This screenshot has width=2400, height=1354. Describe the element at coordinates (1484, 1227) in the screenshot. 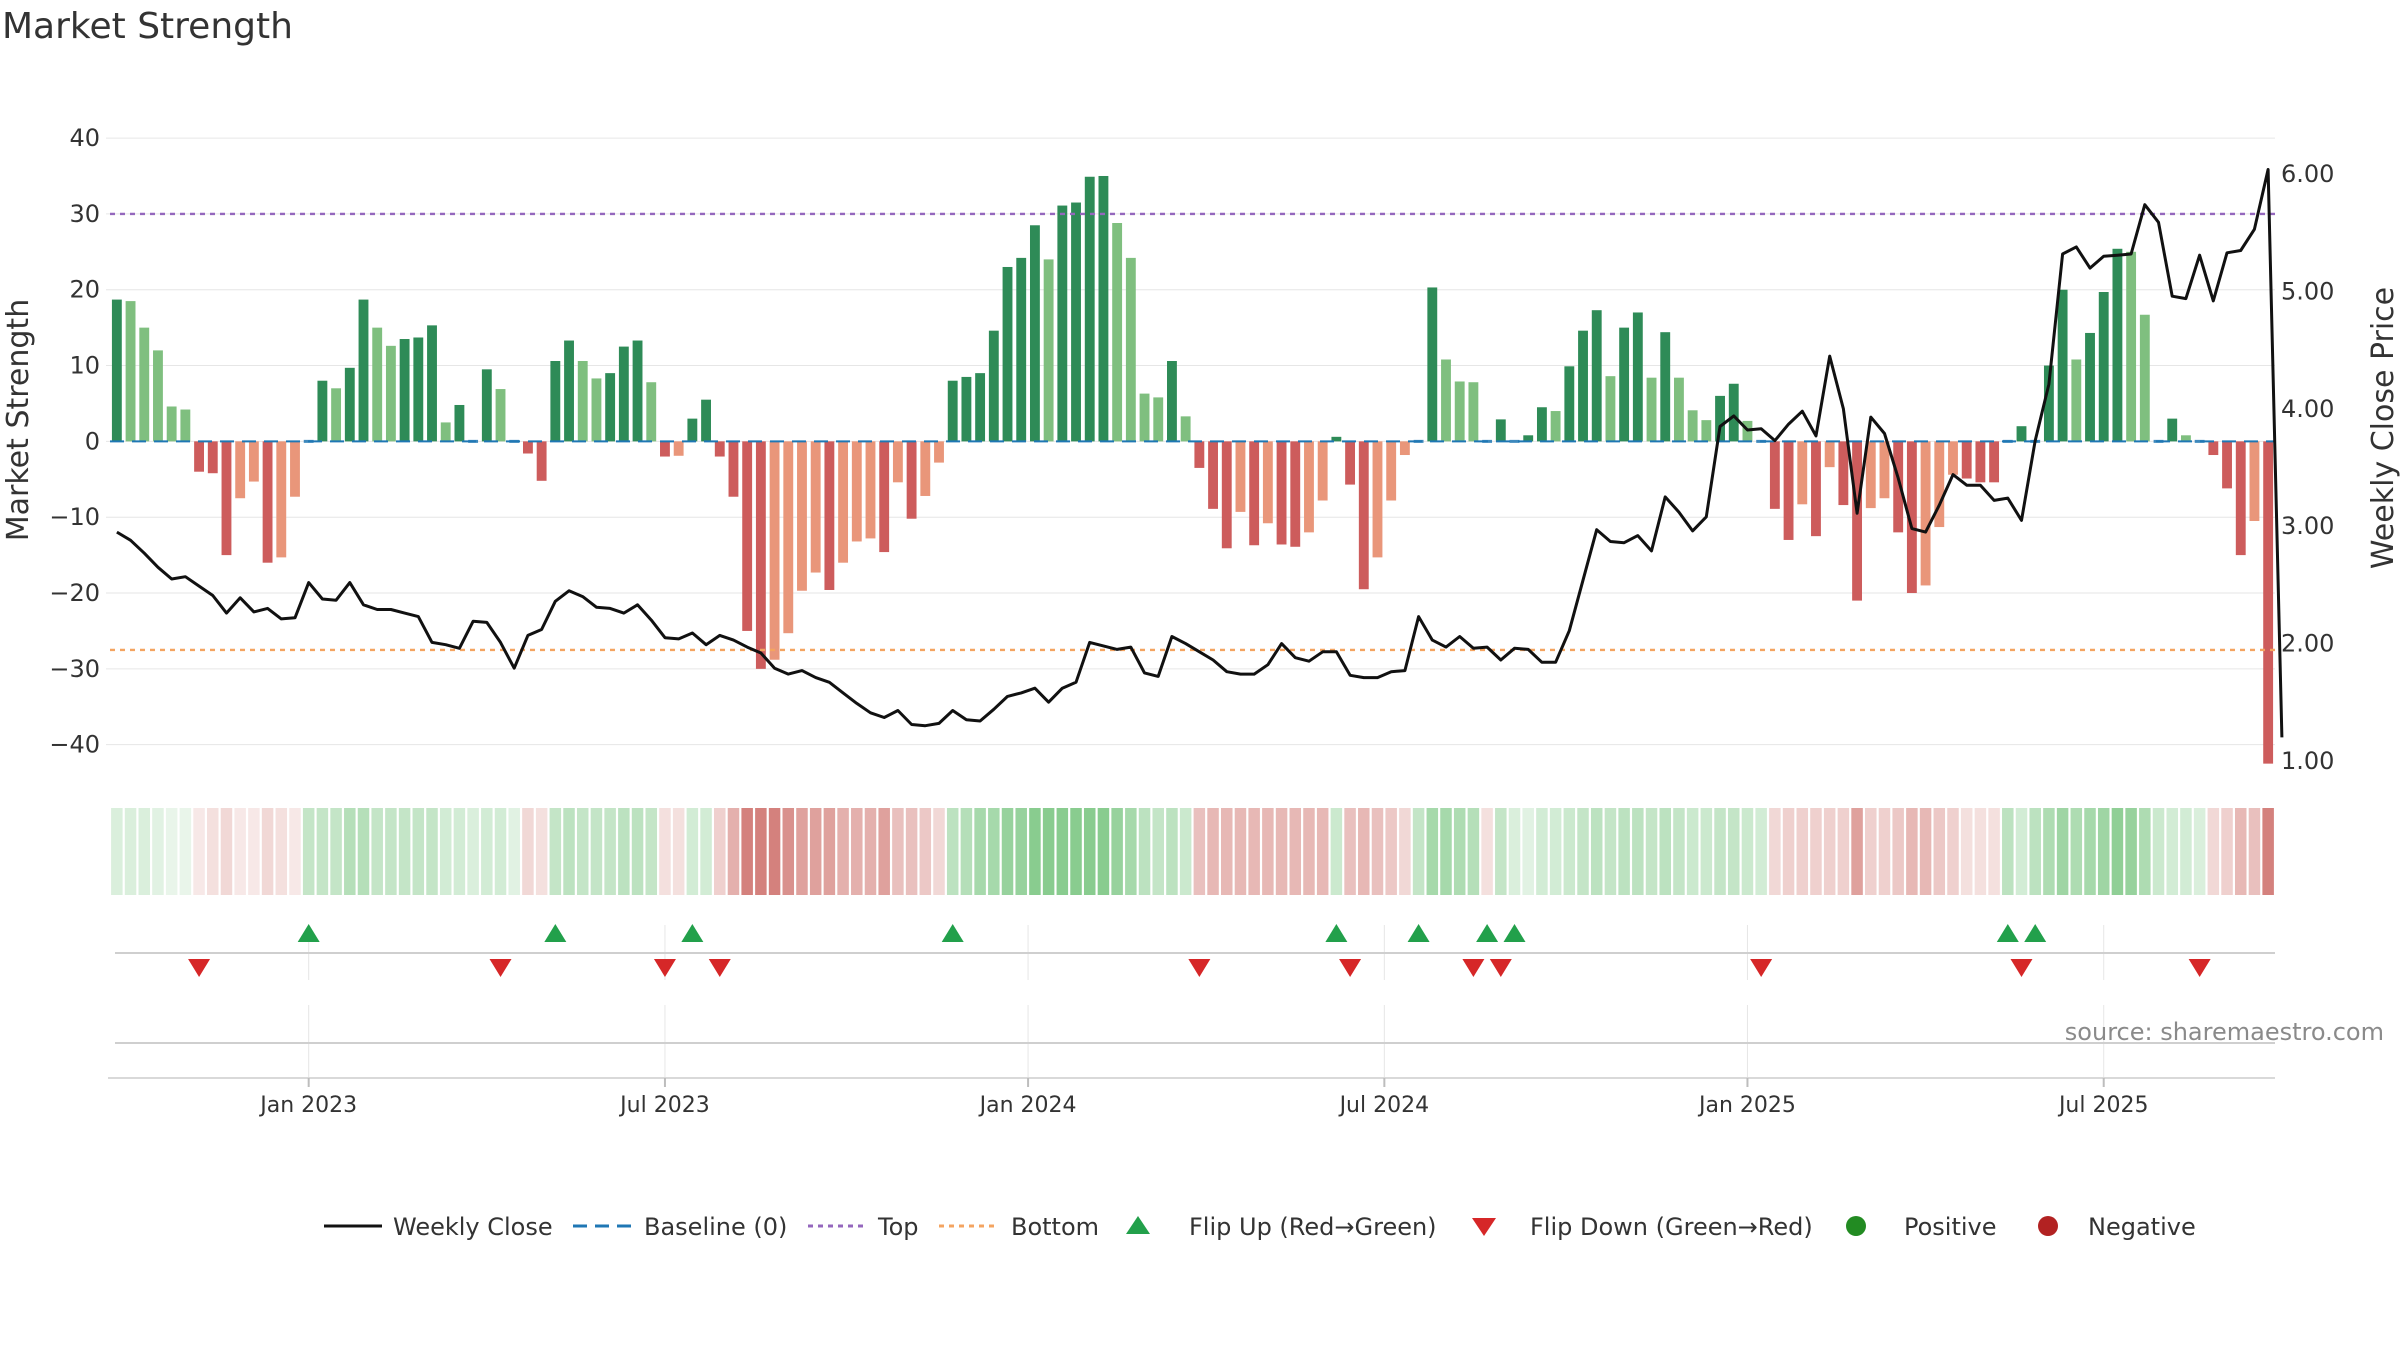

I see `legend-swatch-flip-down` at that location.